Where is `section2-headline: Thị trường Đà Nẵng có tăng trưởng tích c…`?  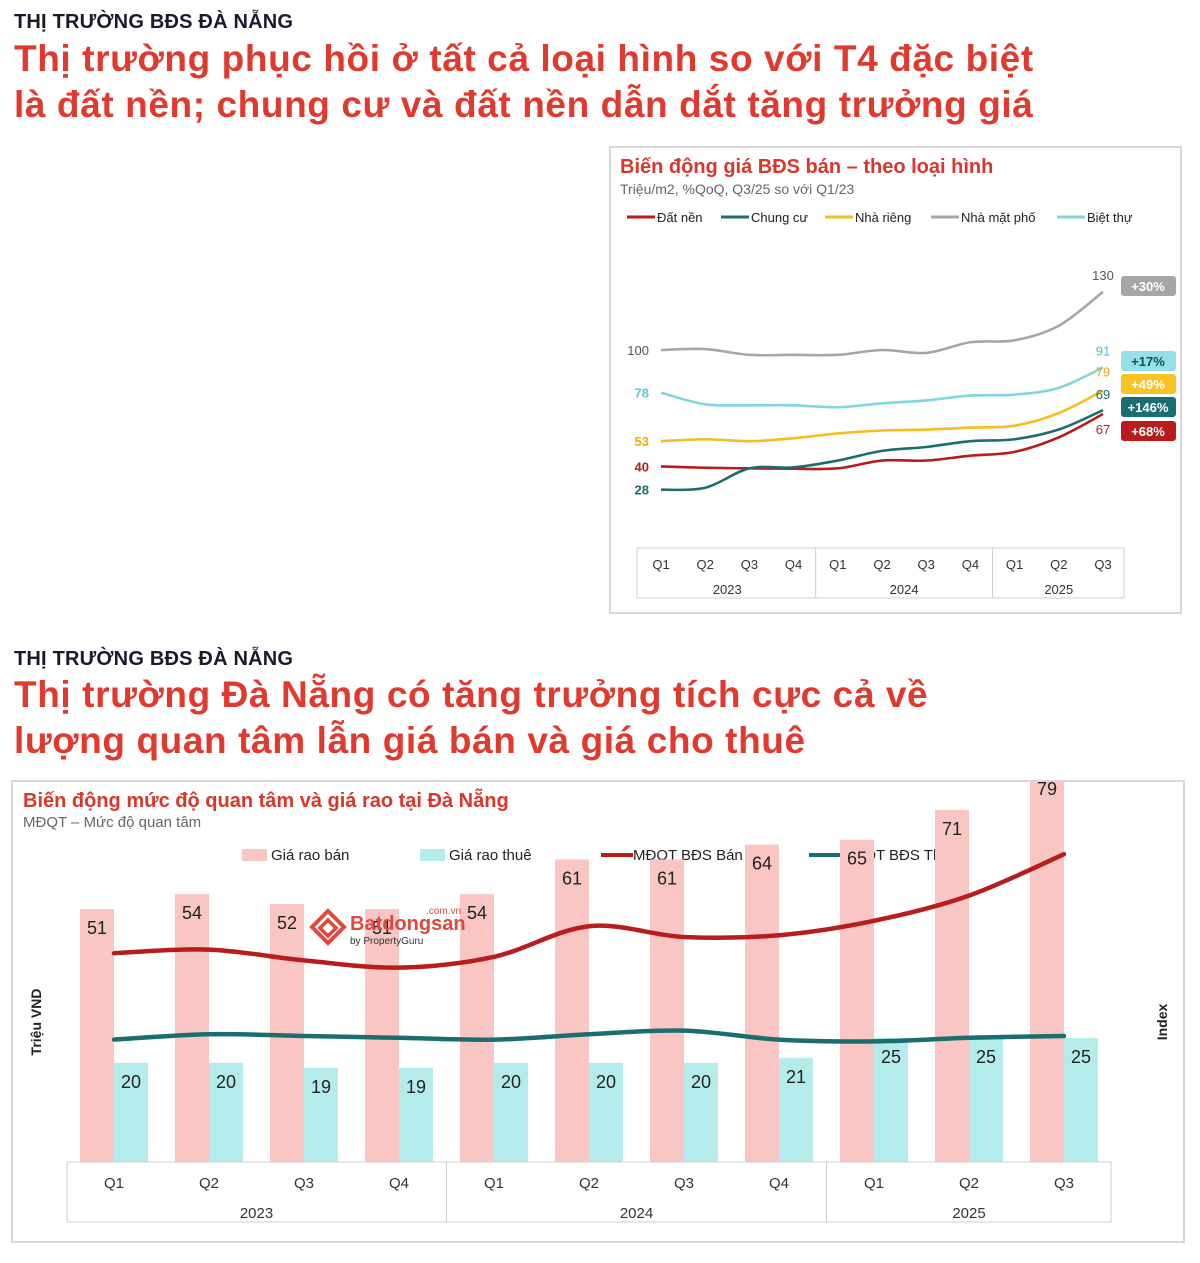 section2-headline: Thị trường Đà Nẵng có tăng trưởng tích c… is located at coordinates (471, 718).